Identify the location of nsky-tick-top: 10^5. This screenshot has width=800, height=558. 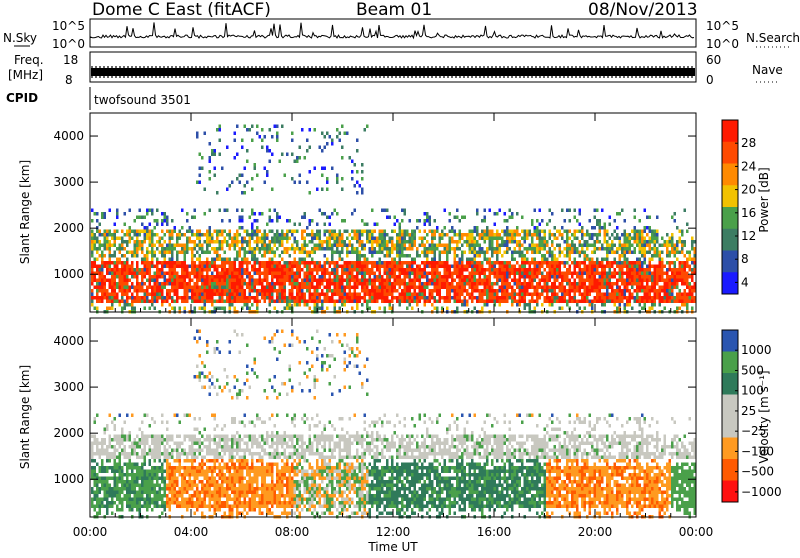
(68, 26).